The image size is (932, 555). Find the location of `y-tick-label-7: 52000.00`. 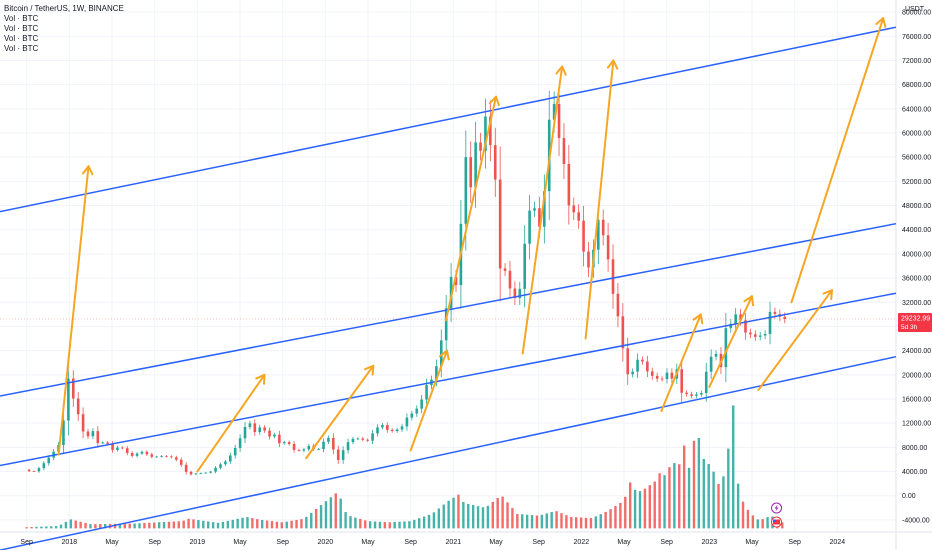

y-tick-label-7: 52000.00 is located at coordinates (916, 182).